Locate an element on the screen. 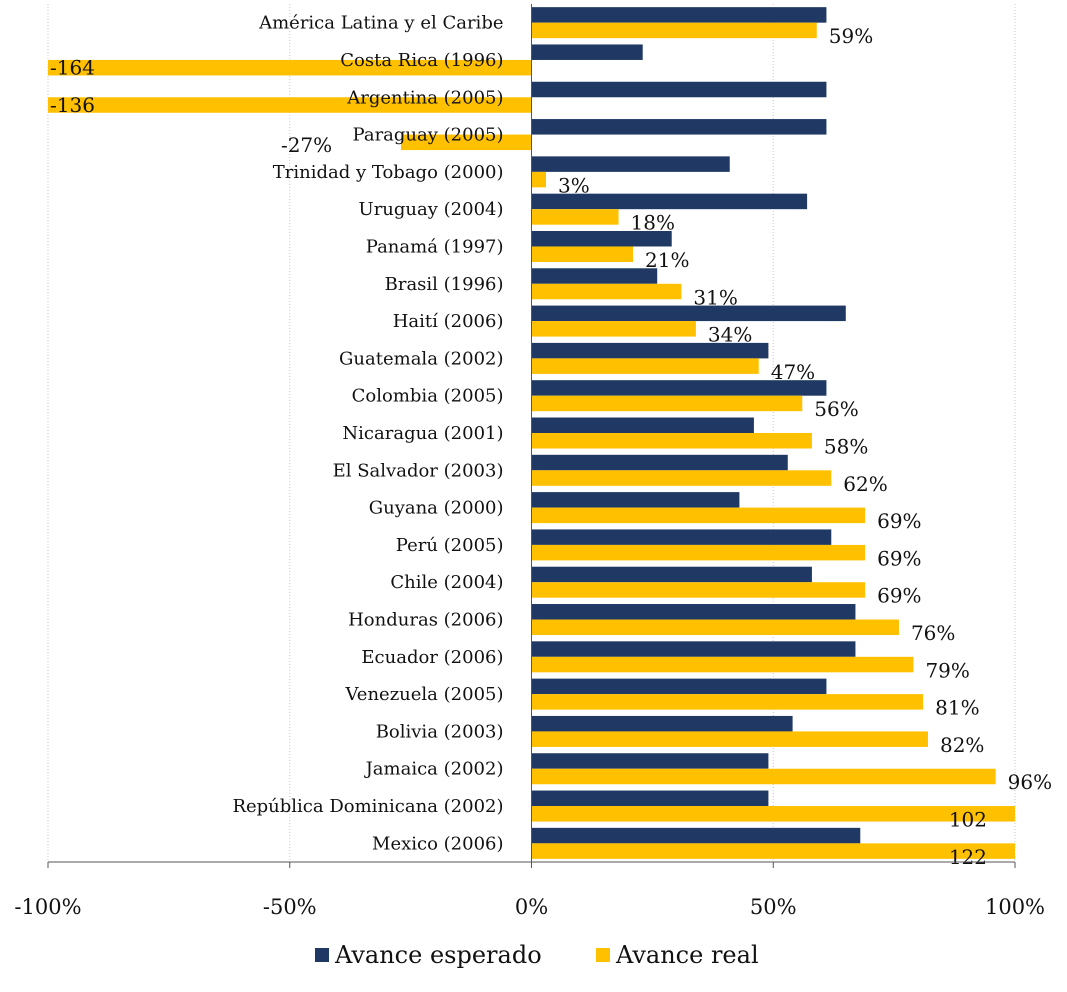  data-label: 56% is located at coordinates (836, 409).